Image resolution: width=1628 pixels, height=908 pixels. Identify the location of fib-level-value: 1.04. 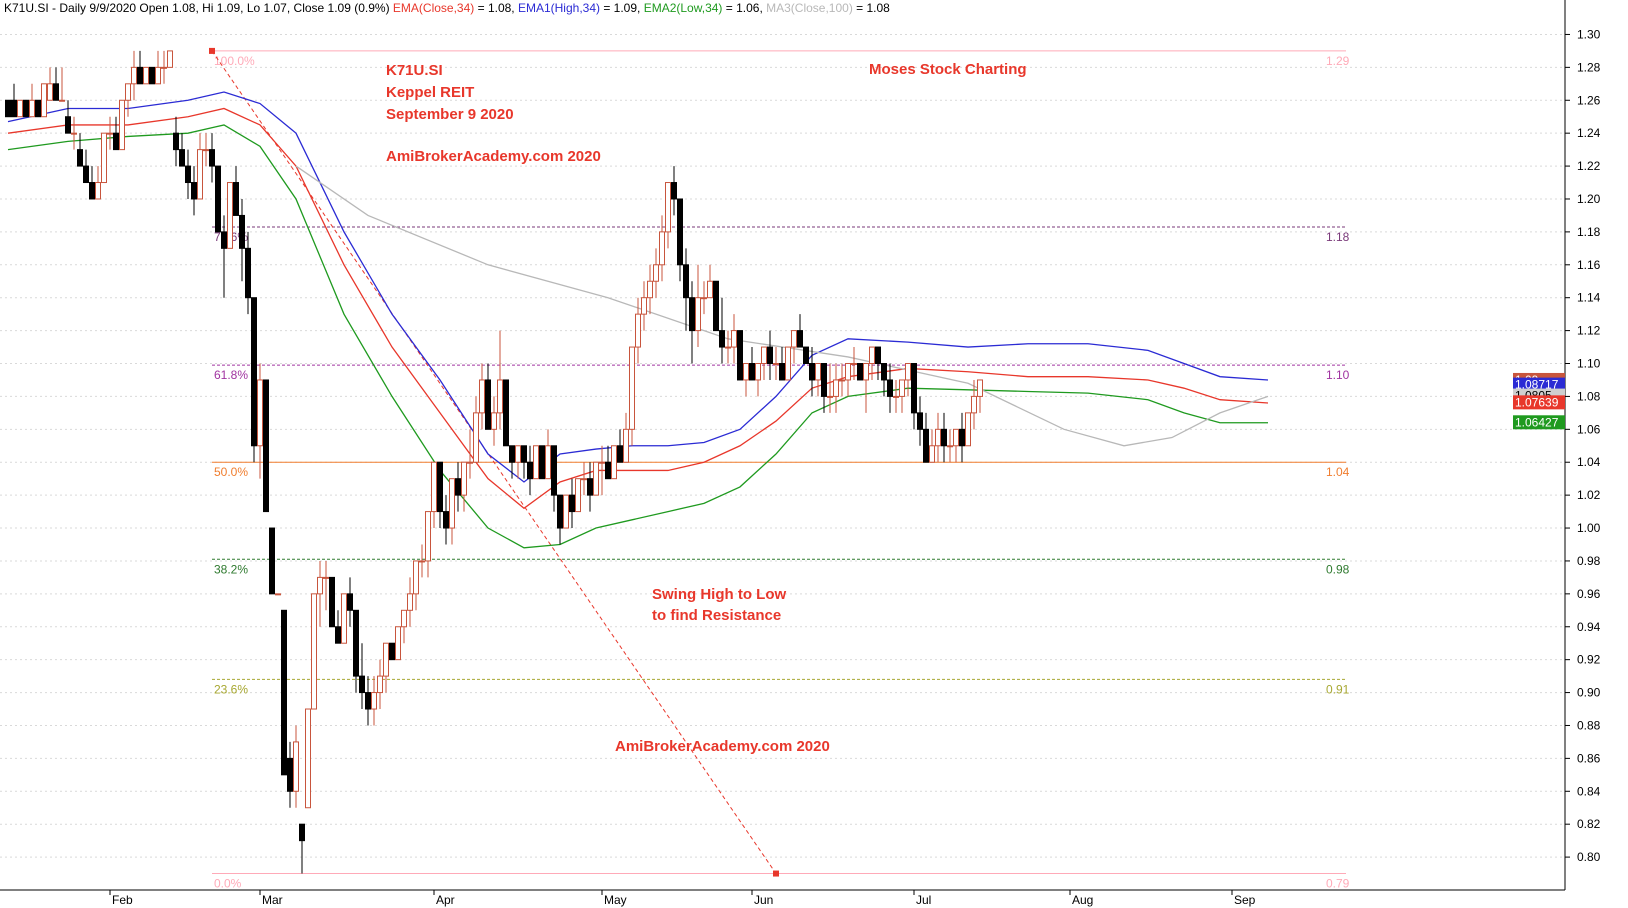
(1338, 472).